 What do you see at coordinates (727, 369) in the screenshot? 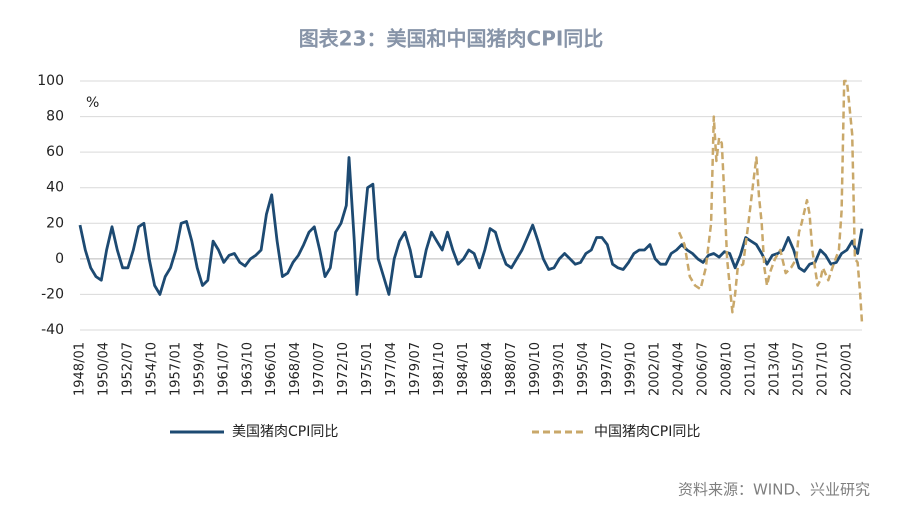
I see `x-tick-label: 2008/10` at bounding box center [727, 369].